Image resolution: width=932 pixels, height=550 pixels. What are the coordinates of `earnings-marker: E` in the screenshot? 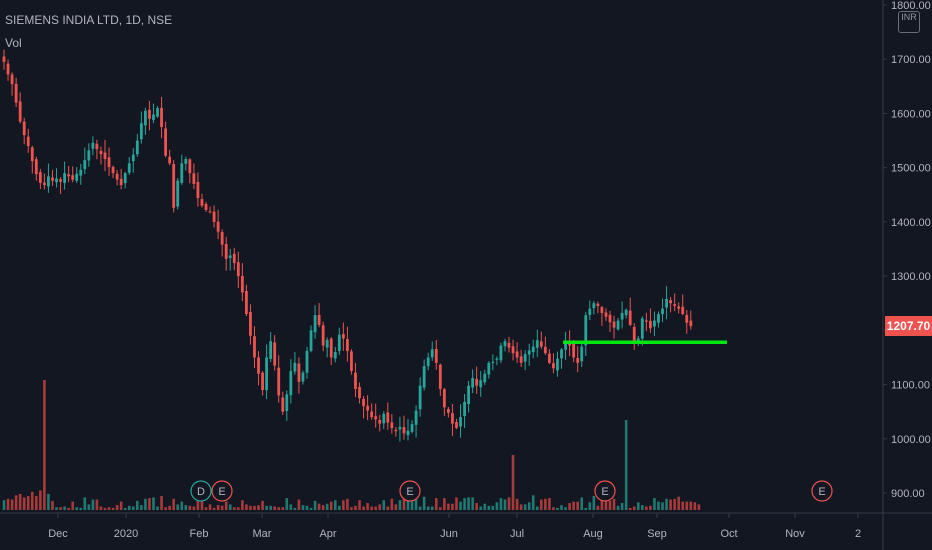 It's located at (605, 491).